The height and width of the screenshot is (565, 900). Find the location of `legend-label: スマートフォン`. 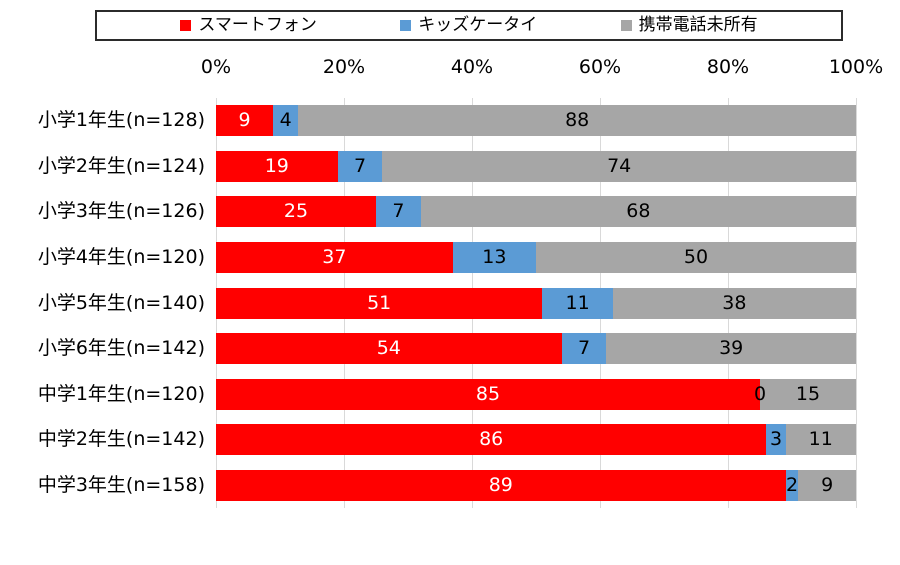

legend-label: スマートフォン is located at coordinates (257, 25).